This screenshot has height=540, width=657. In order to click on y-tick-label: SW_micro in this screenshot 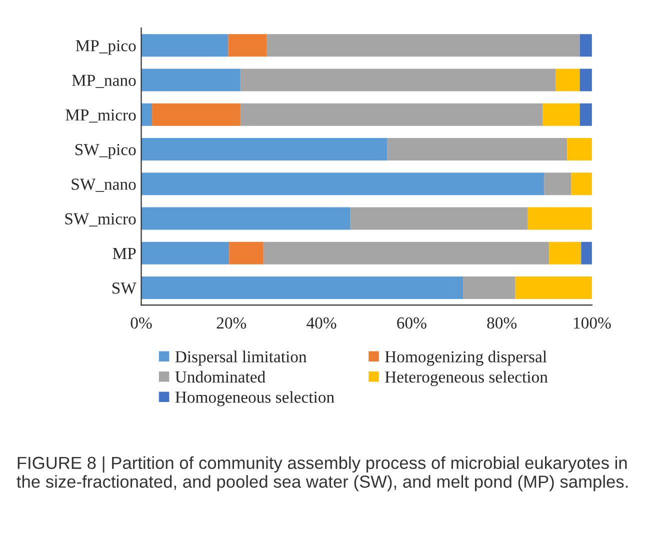, I will do `click(100, 219)`.